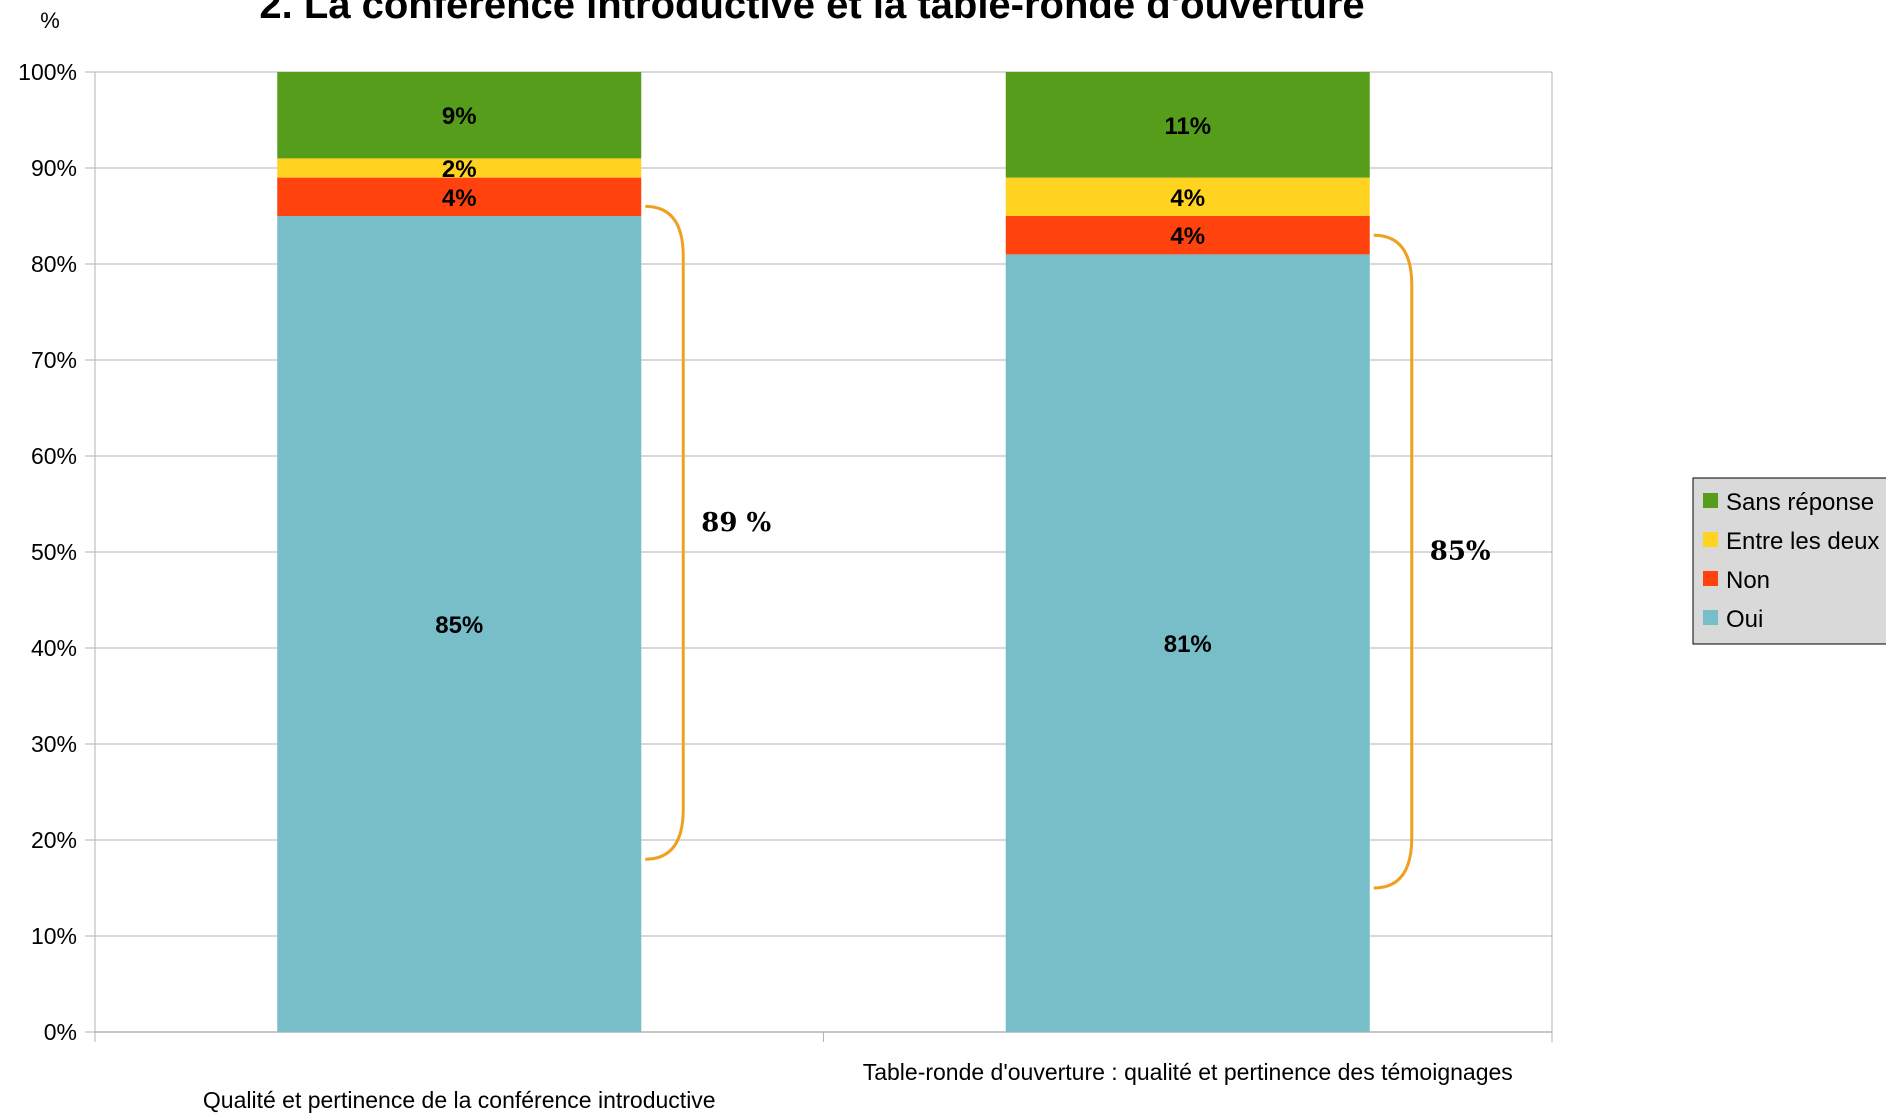 Image resolution: width=1886 pixels, height=1114 pixels. What do you see at coordinates (1802, 541) in the screenshot?
I see `legend-label: Entre les deux` at bounding box center [1802, 541].